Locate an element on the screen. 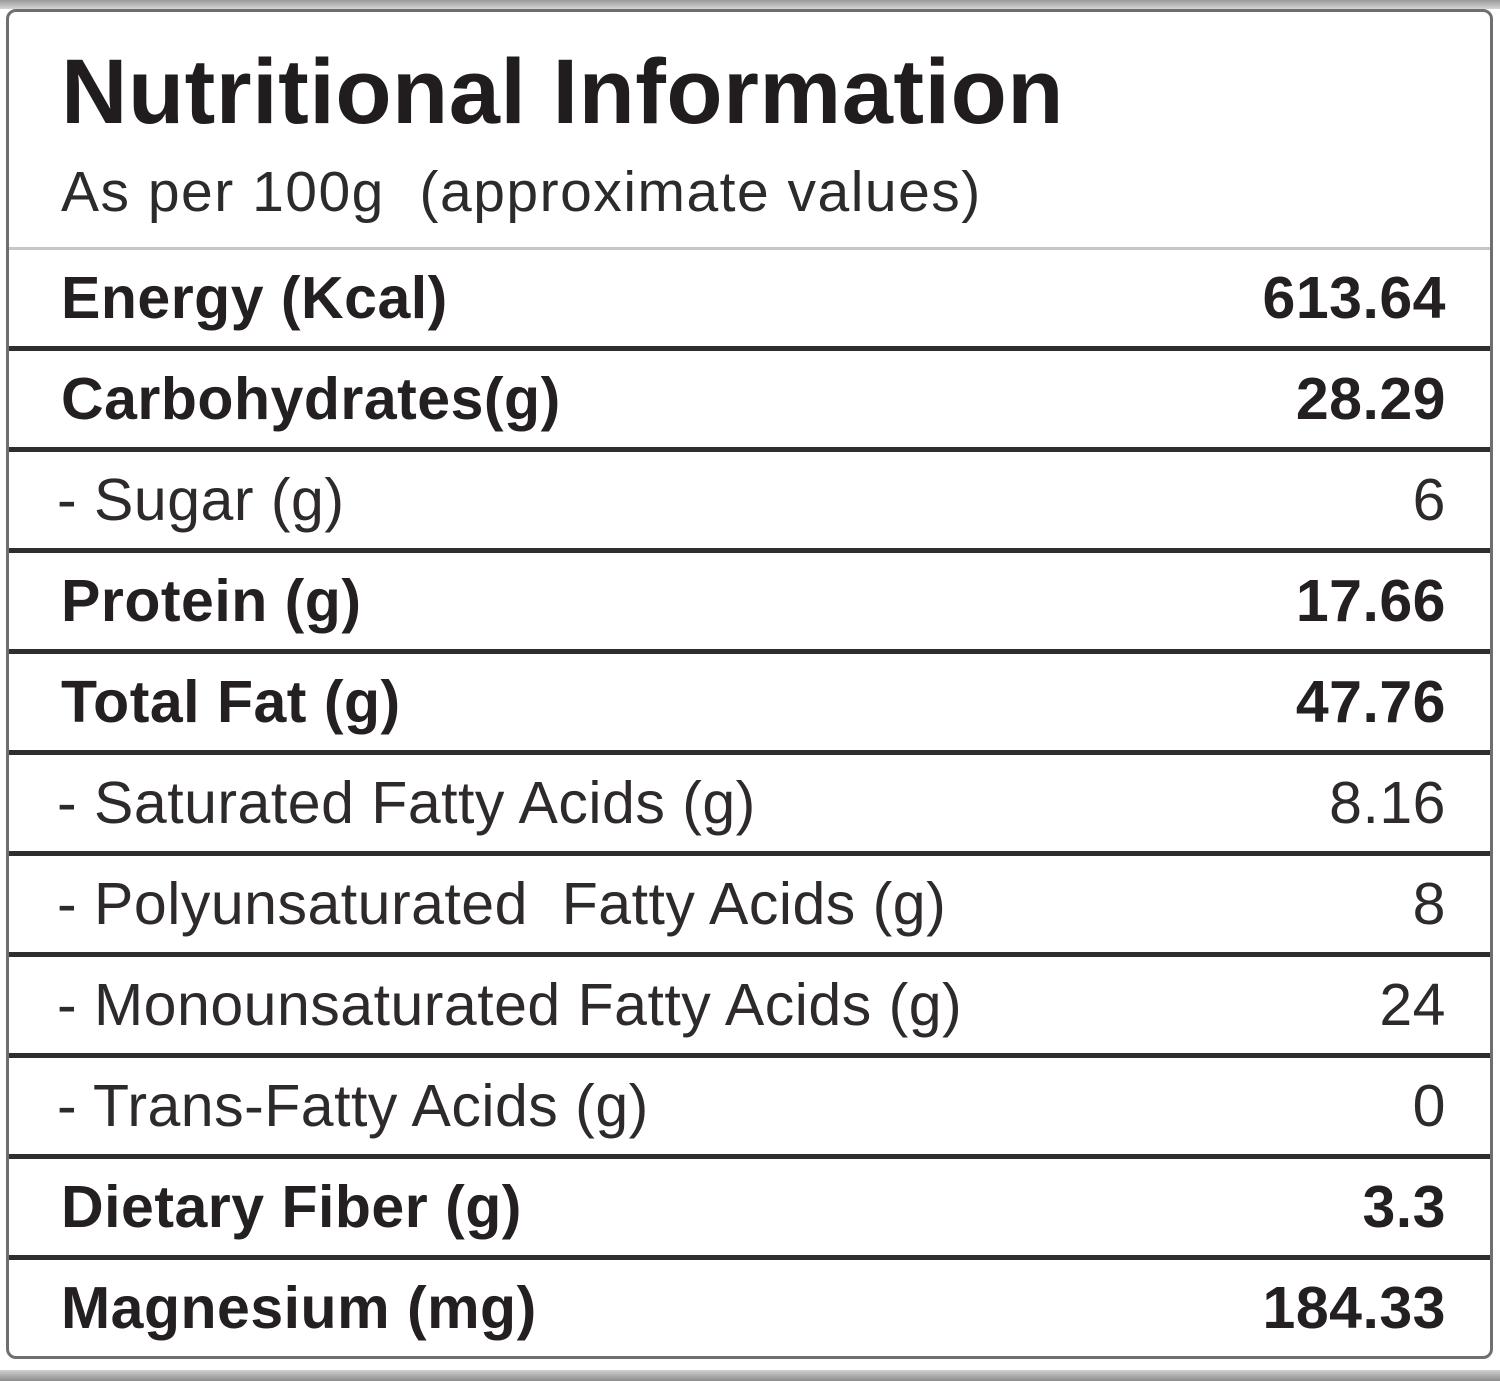 The image size is (1500, 1381). nutrient-value: 0 is located at coordinates (1429, 1106).